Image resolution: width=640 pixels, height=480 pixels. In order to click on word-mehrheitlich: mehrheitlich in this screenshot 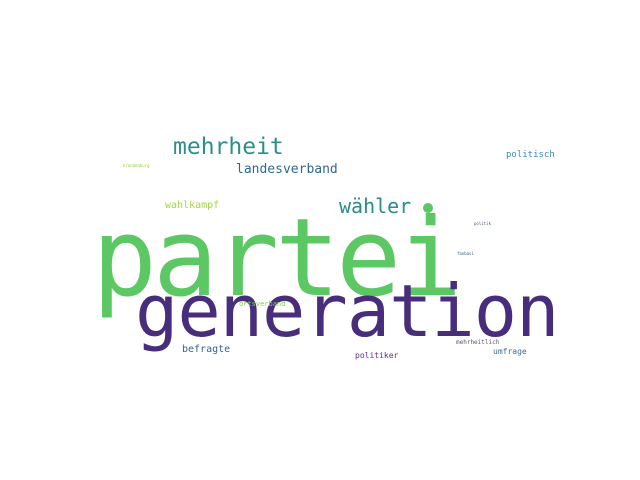, I will do `click(478, 342)`.